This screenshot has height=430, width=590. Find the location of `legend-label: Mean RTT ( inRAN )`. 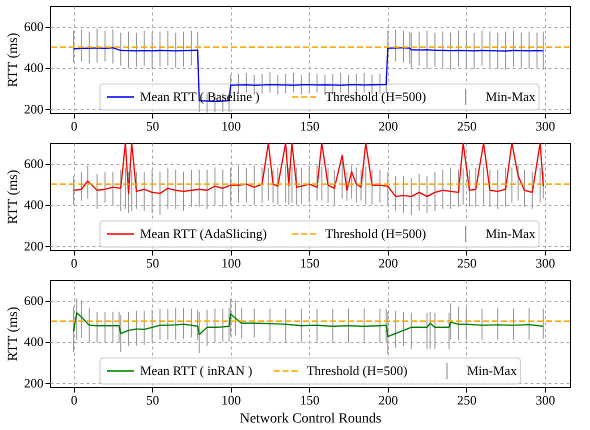

legend-label: Mean RTT ( inRAN ) is located at coordinates (196, 370).